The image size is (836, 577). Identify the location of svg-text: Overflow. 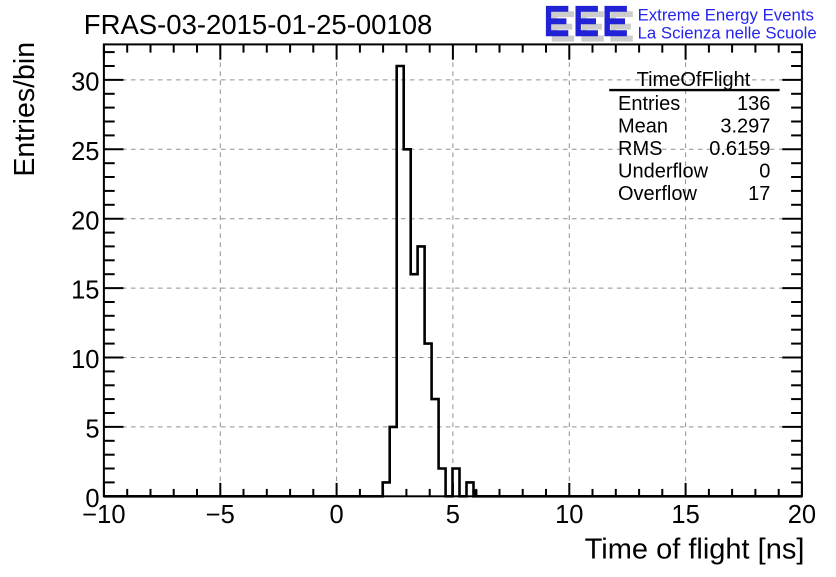
(657, 194).